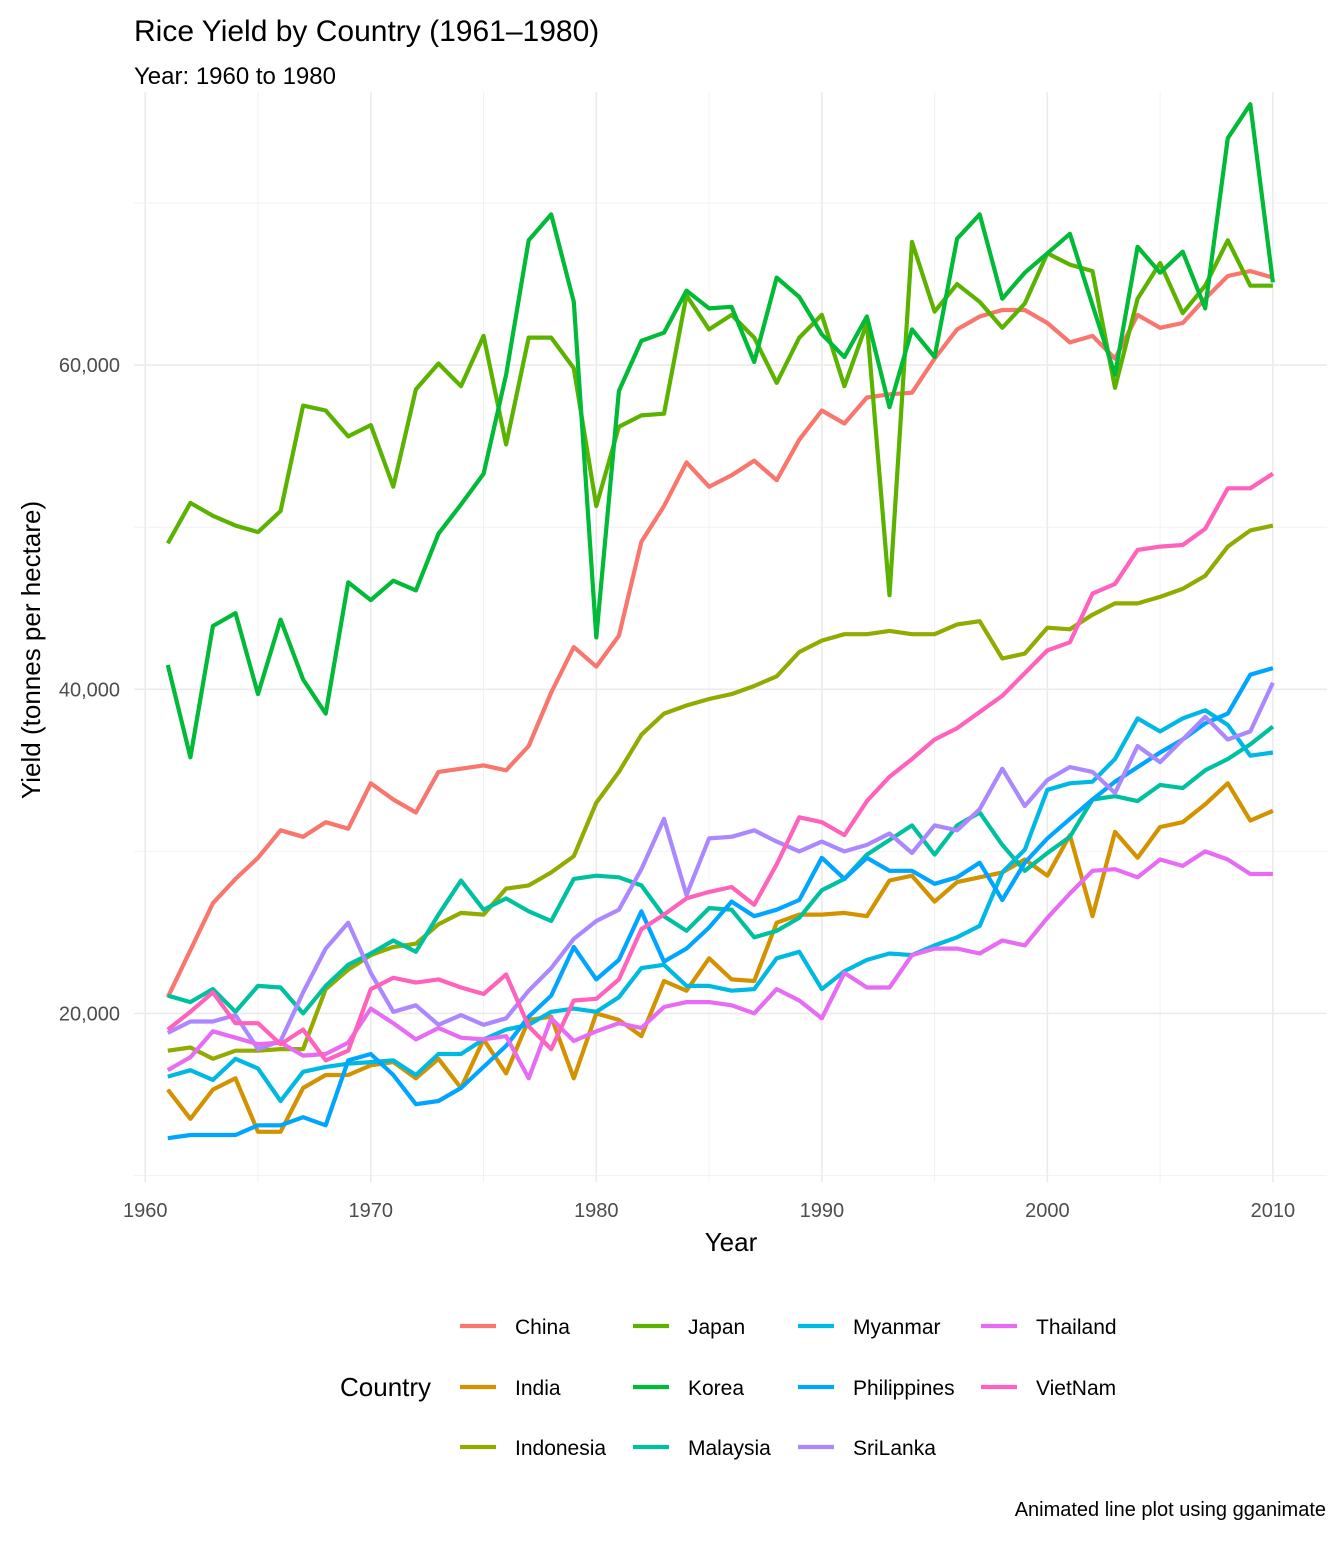  What do you see at coordinates (596, 1211) in the screenshot?
I see `x-tick-label: 1980` at bounding box center [596, 1211].